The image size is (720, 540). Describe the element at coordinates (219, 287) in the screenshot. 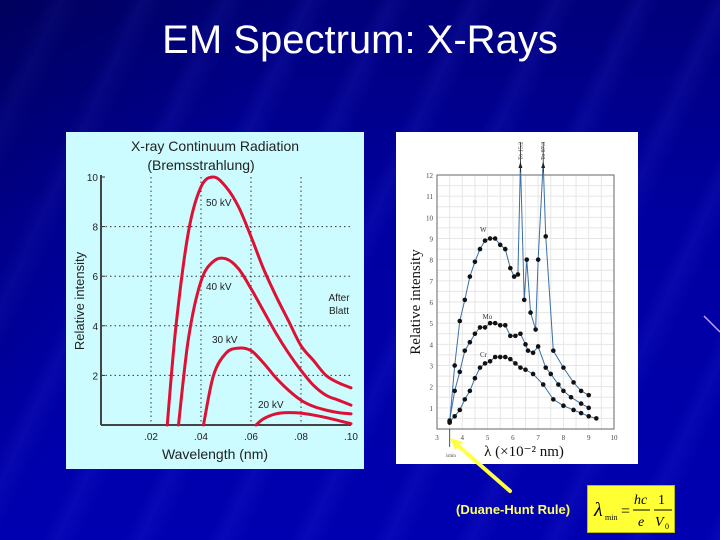

I see `curve-label: 40 kV` at that location.